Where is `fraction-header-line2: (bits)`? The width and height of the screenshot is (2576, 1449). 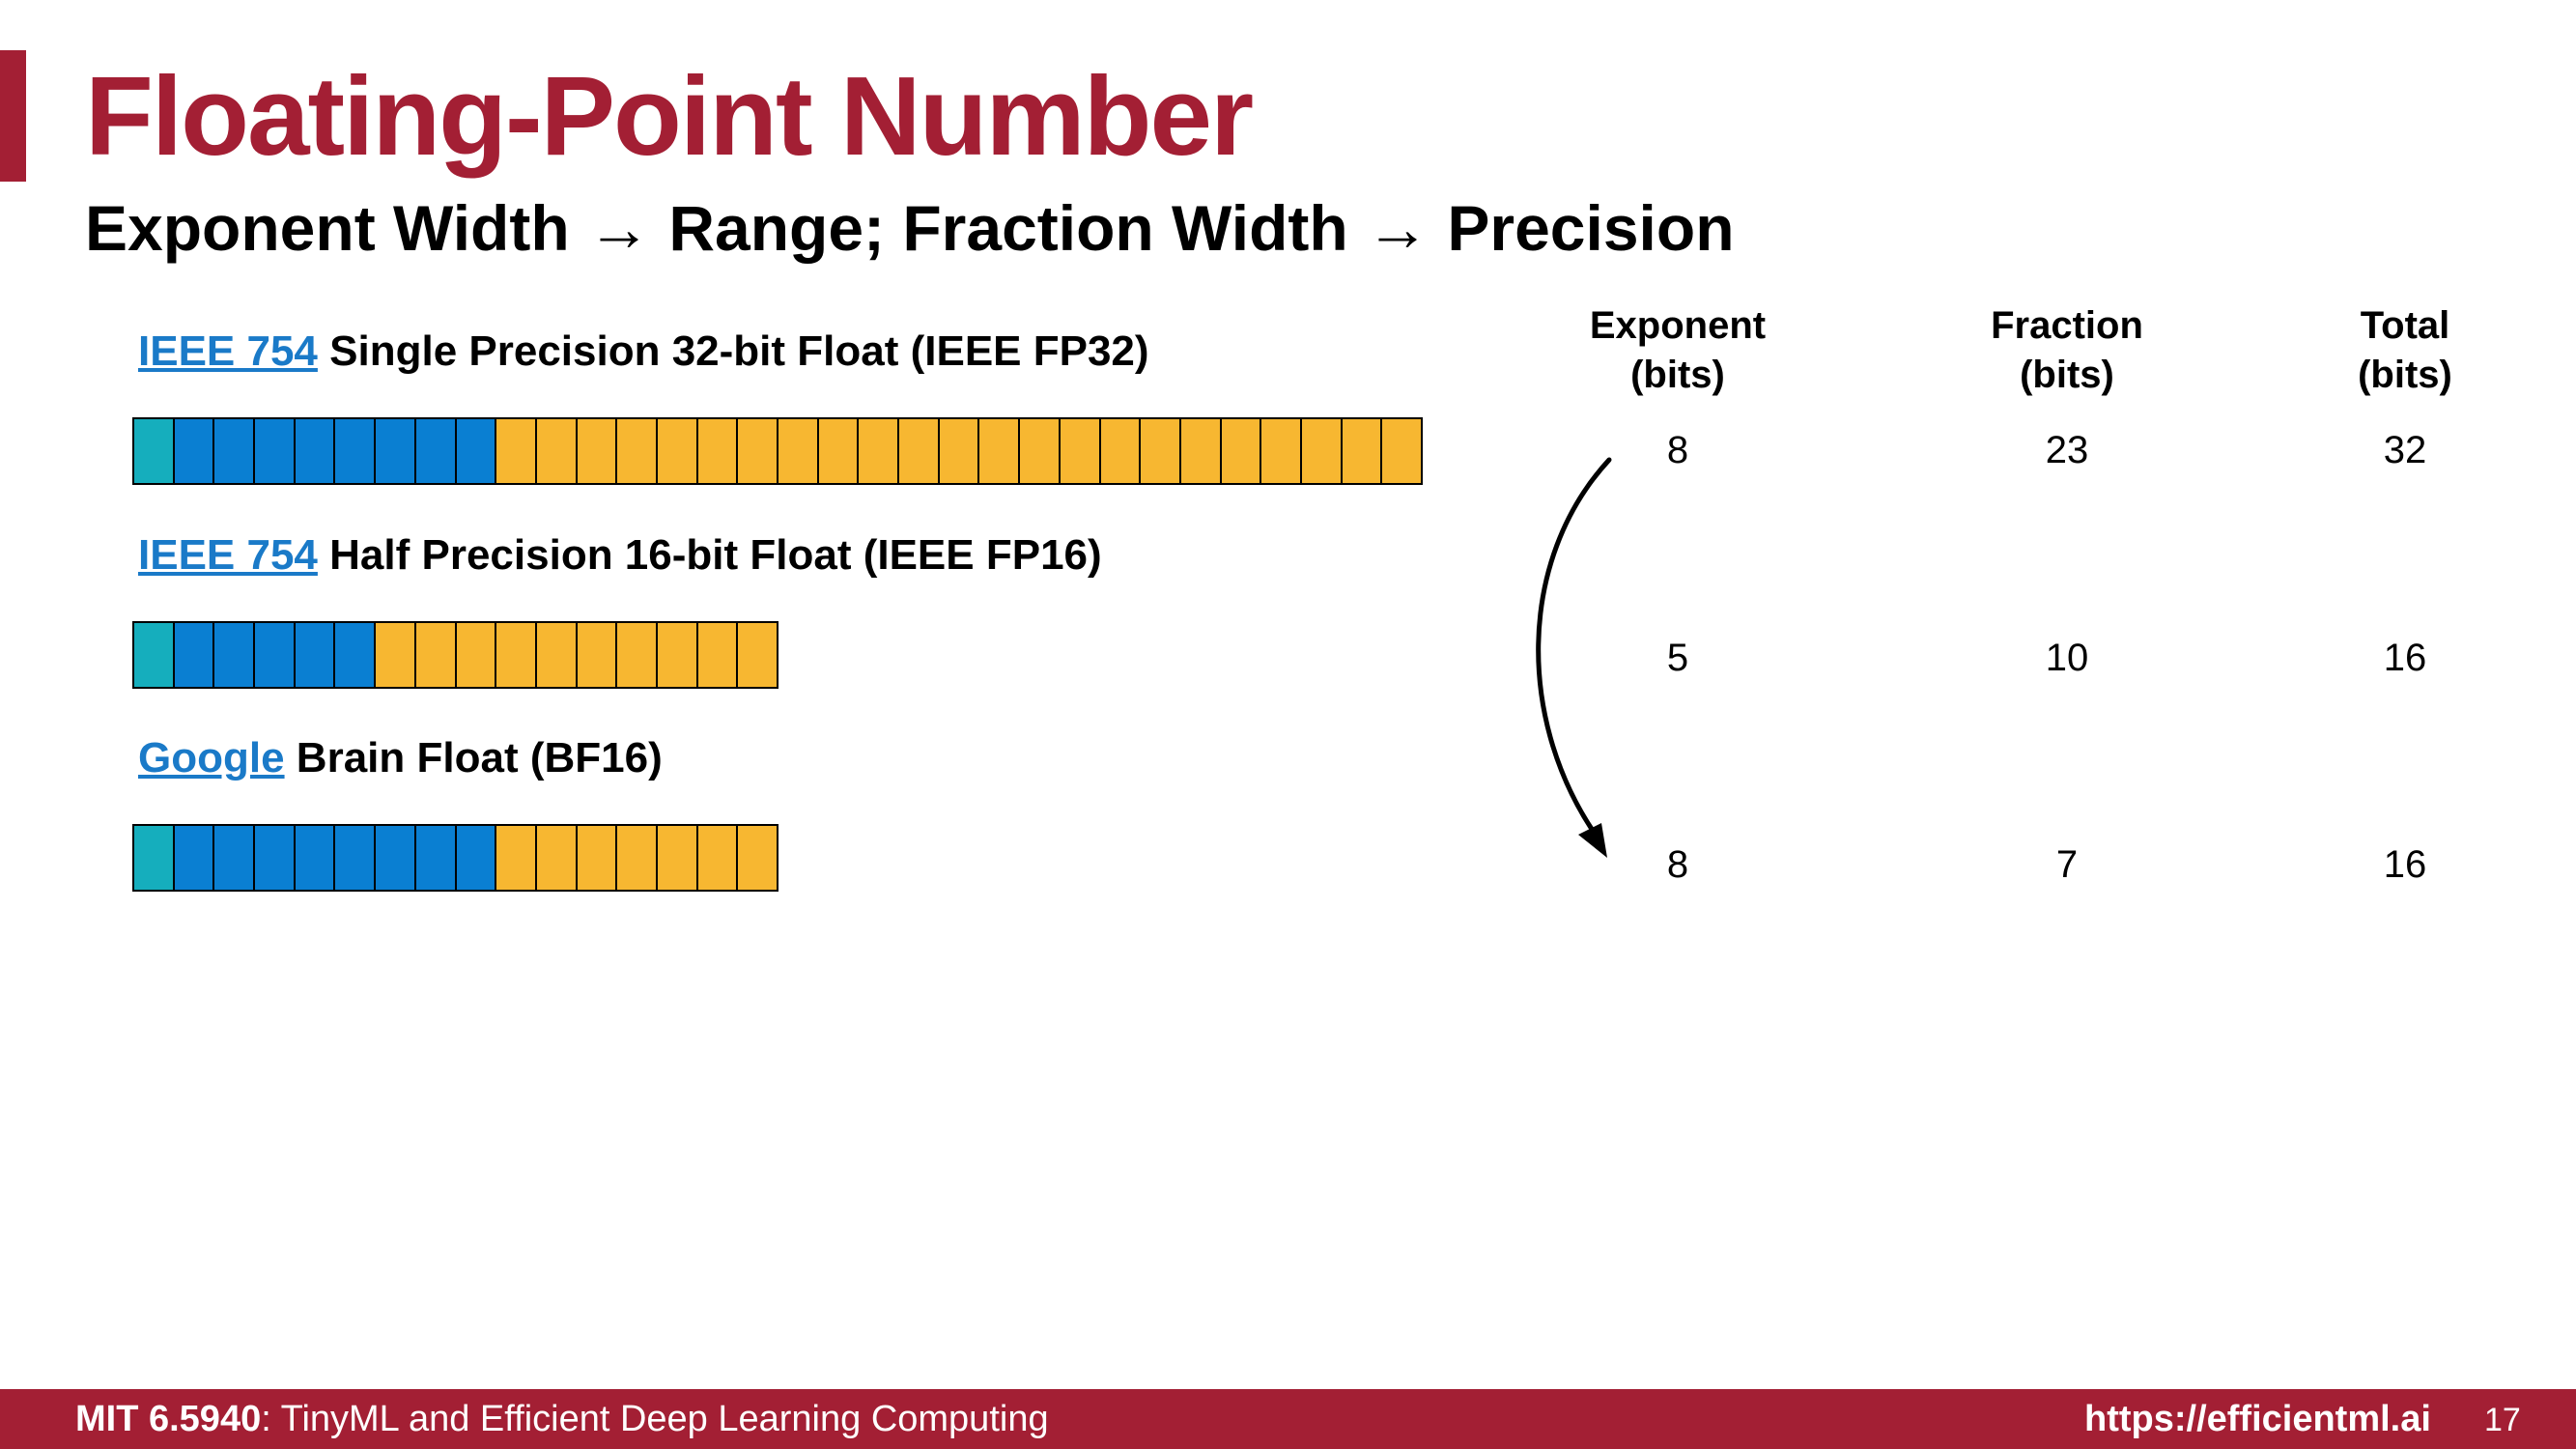
fraction-header-line2: (bits) is located at coordinates (2067, 375).